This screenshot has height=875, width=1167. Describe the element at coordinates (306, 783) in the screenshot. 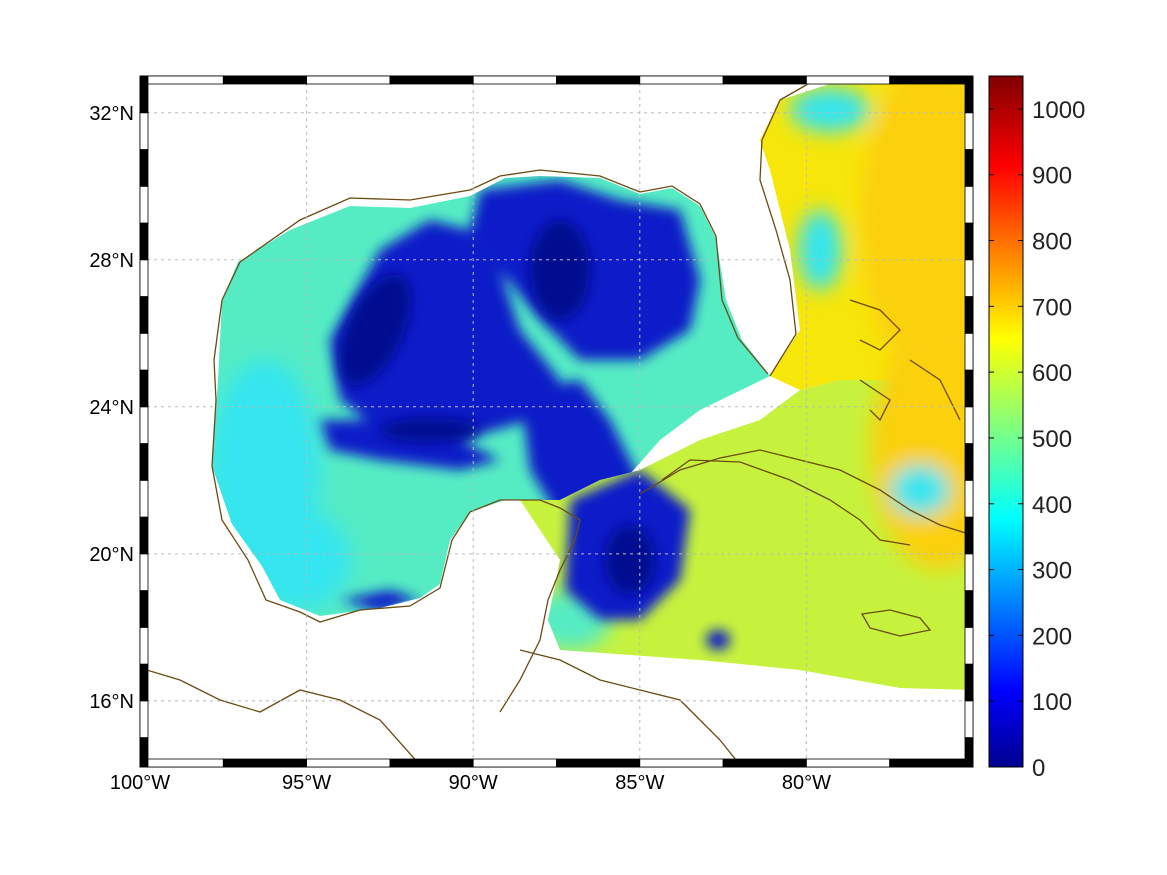

I see `longitude-tick-label: 95°W` at that location.